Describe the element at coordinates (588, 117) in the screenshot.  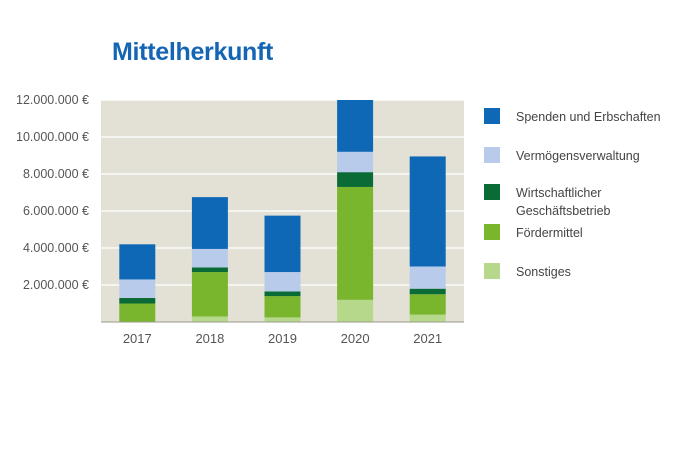
I see `legend-label: Spenden und Erbschaften` at that location.